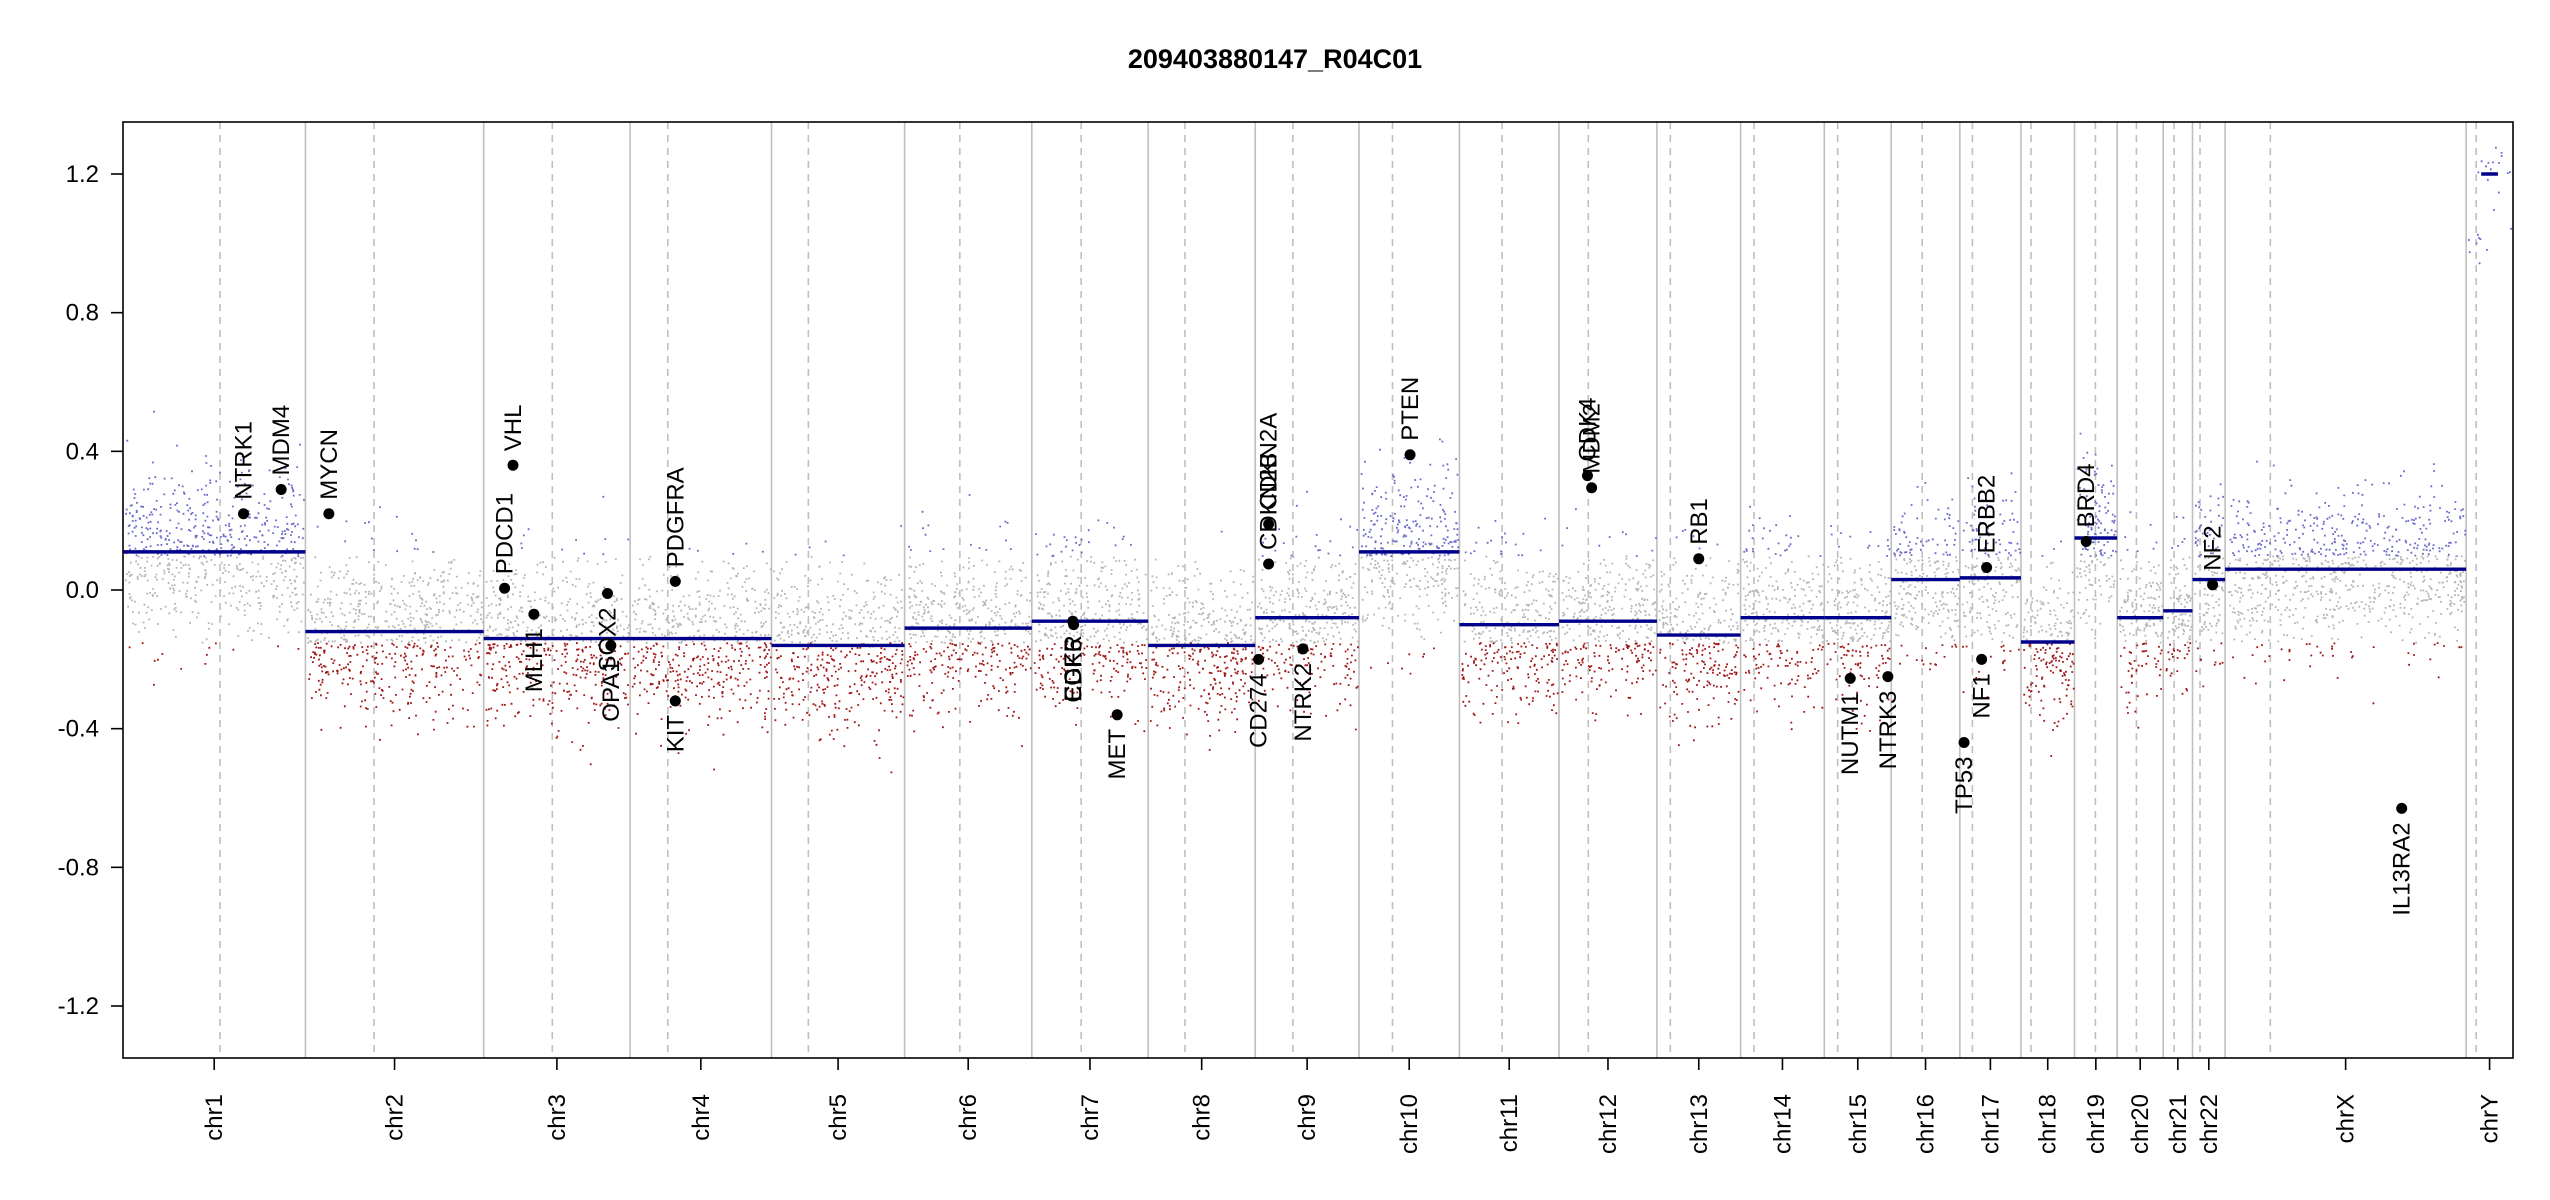 This screenshot has width=2550, height=1200. I want to click on x-tick-label-chr17: chr17, so click(1990, 1124).